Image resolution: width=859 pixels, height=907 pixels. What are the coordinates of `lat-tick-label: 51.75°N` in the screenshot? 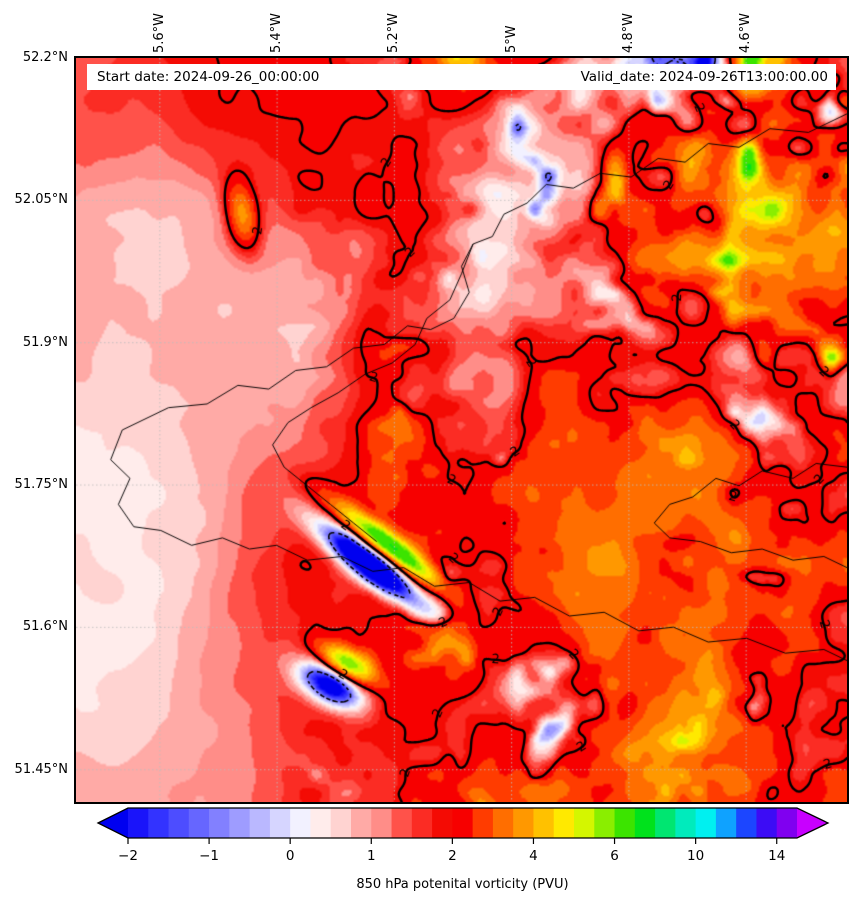 It's located at (41, 485).